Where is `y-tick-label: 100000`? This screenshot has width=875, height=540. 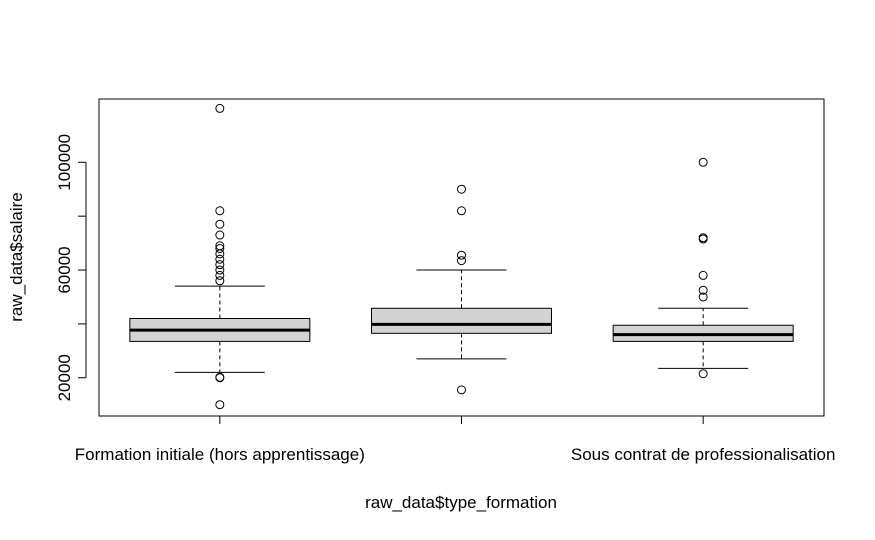 y-tick-label: 100000 is located at coordinates (64, 162).